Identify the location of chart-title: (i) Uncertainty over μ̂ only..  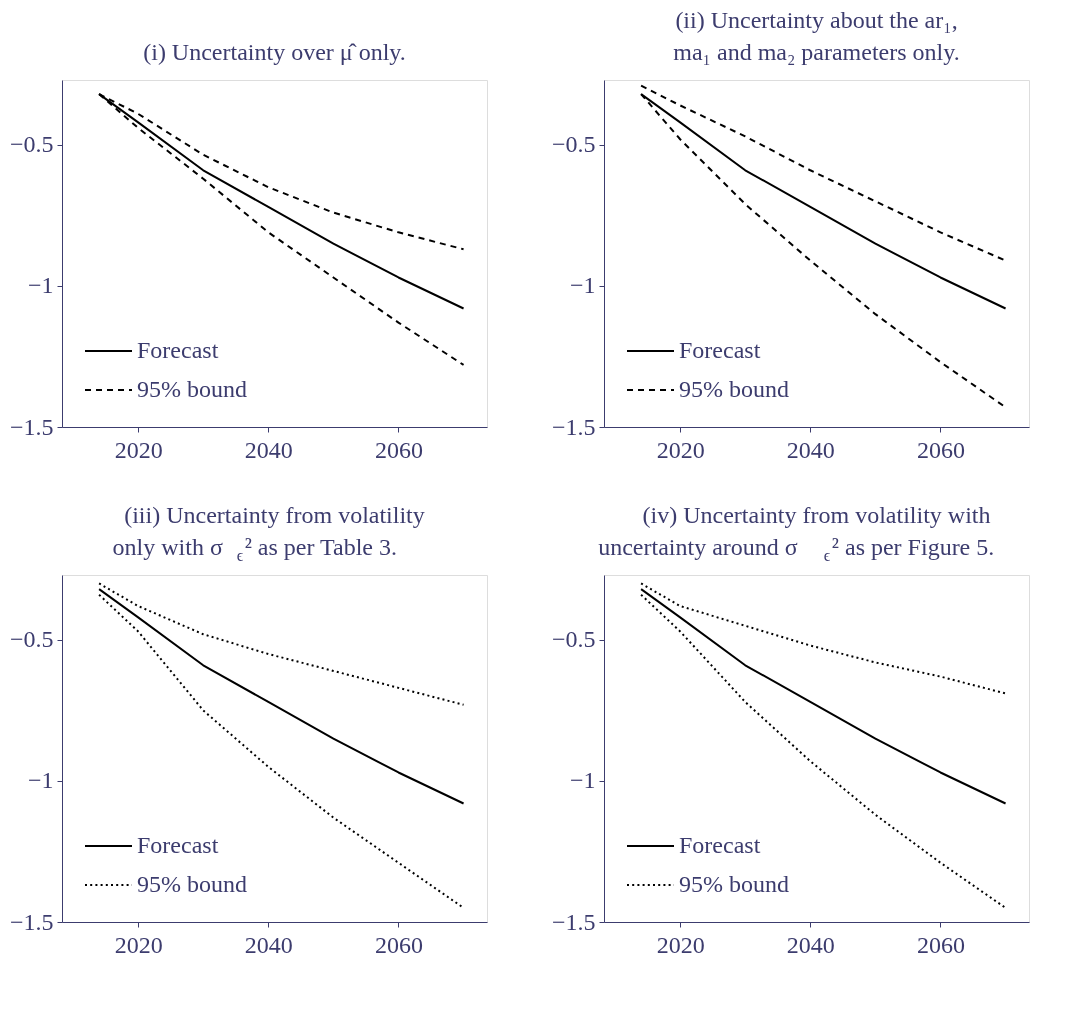
(274, 52).